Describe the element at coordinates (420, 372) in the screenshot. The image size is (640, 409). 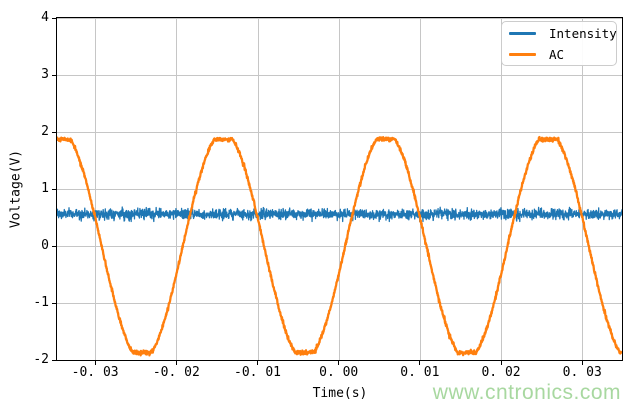
I see `x-tick-label: 0. 01` at that location.